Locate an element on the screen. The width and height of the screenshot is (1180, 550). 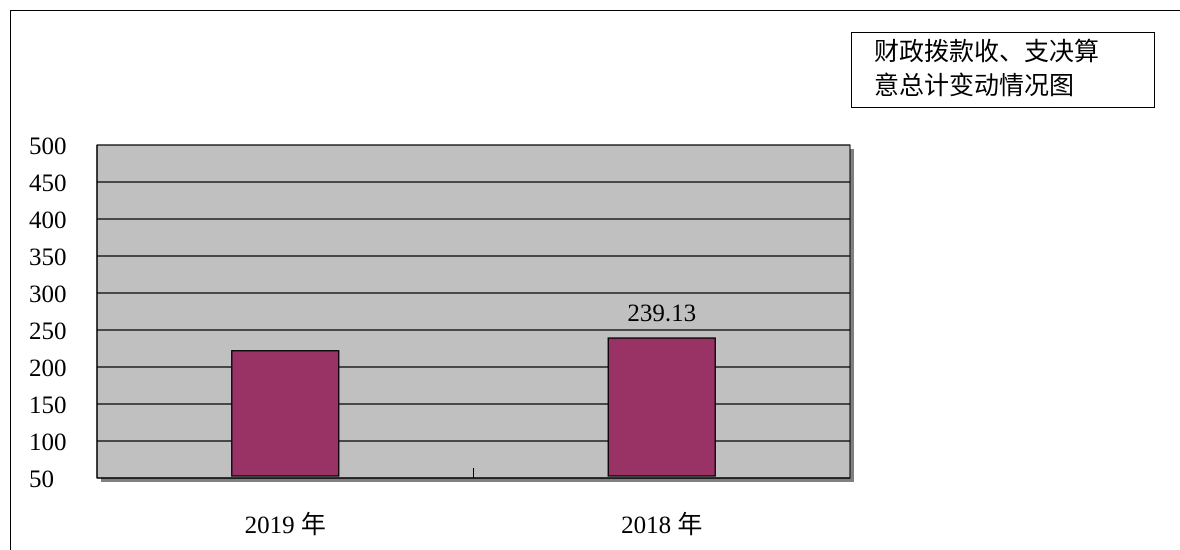
chart-title-line-2: 意总计变动情况图 is located at coordinates (974, 85).